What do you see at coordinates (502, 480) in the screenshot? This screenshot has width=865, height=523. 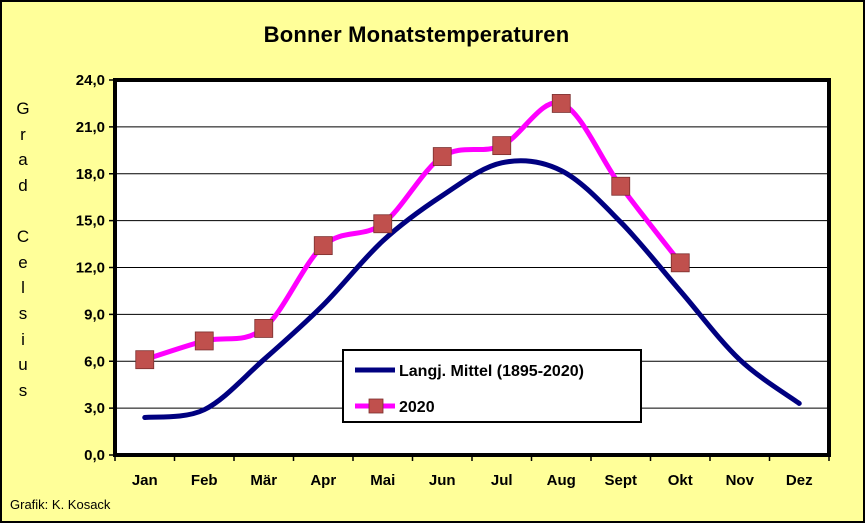 I see `x-tick-label: Jul` at bounding box center [502, 480].